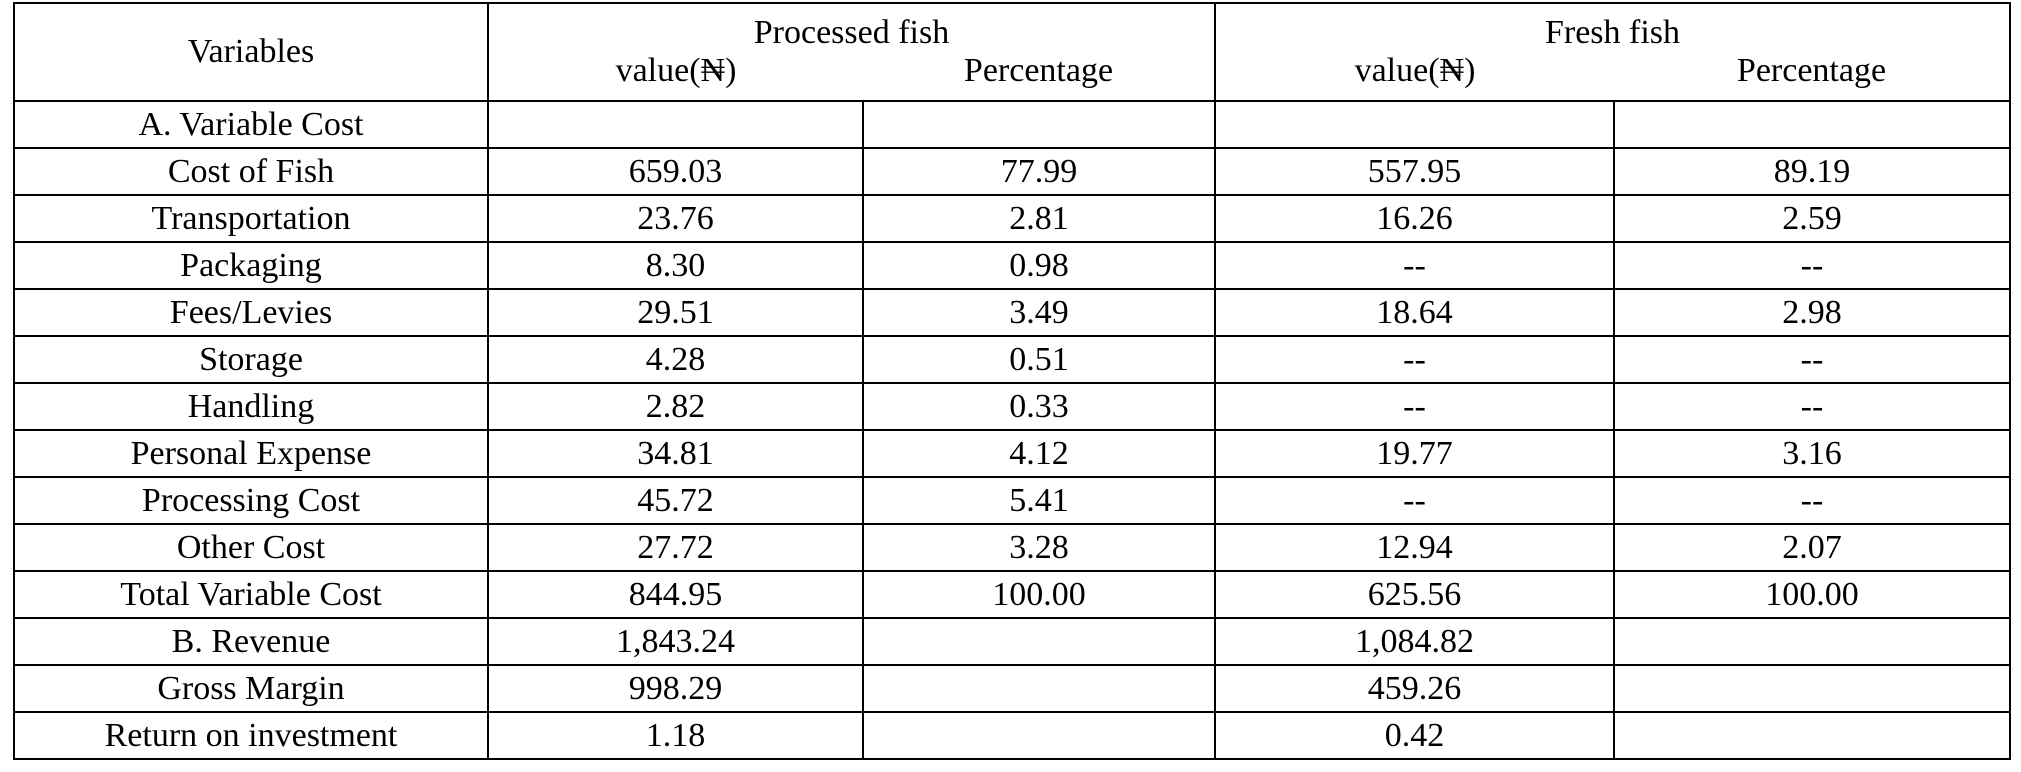  What do you see at coordinates (1039, 77) in the screenshot?
I see `header-processed-percentage: Percentage` at bounding box center [1039, 77].